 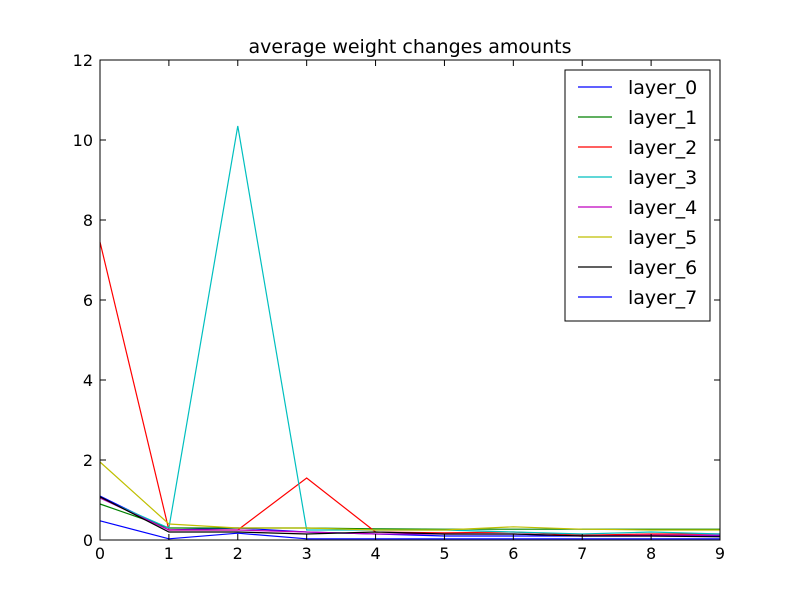 What do you see at coordinates (513, 553) in the screenshot?
I see `x-tick-label: 6` at bounding box center [513, 553].